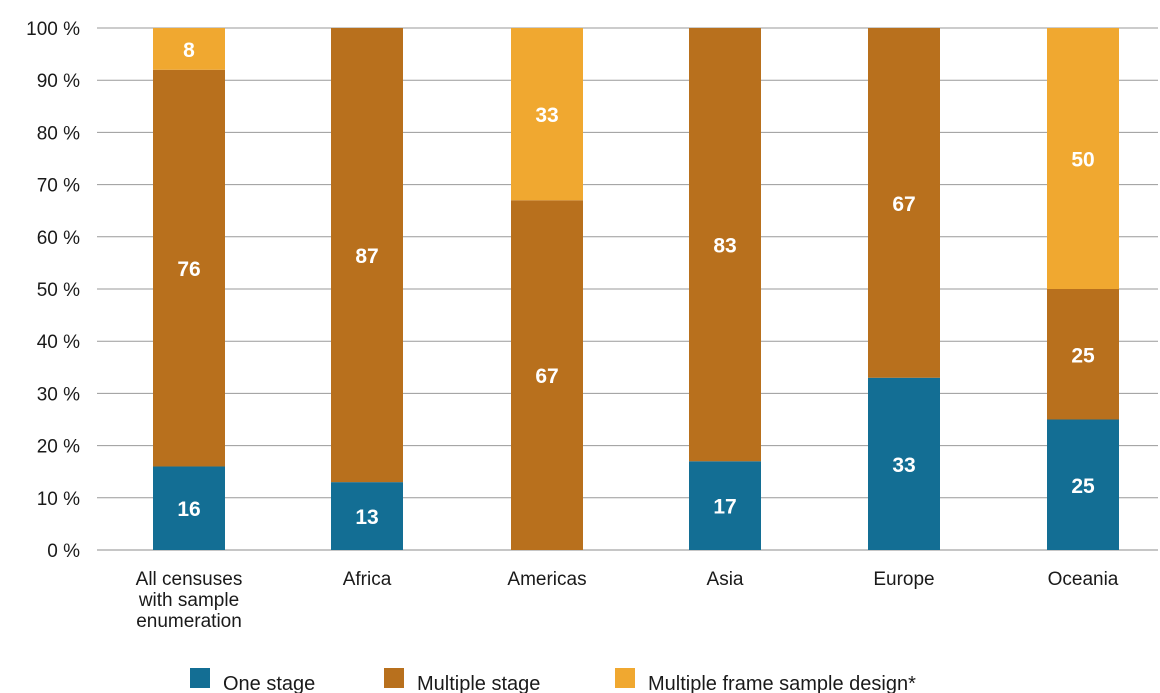  What do you see at coordinates (58, 342) in the screenshot?
I see `y-tick-label-40: 40 %` at bounding box center [58, 342].